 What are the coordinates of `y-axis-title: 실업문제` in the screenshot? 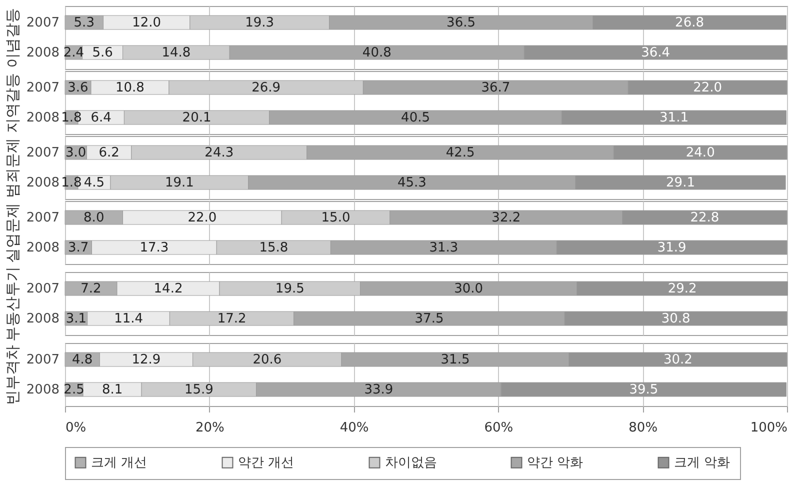 It's located at (12, 233).